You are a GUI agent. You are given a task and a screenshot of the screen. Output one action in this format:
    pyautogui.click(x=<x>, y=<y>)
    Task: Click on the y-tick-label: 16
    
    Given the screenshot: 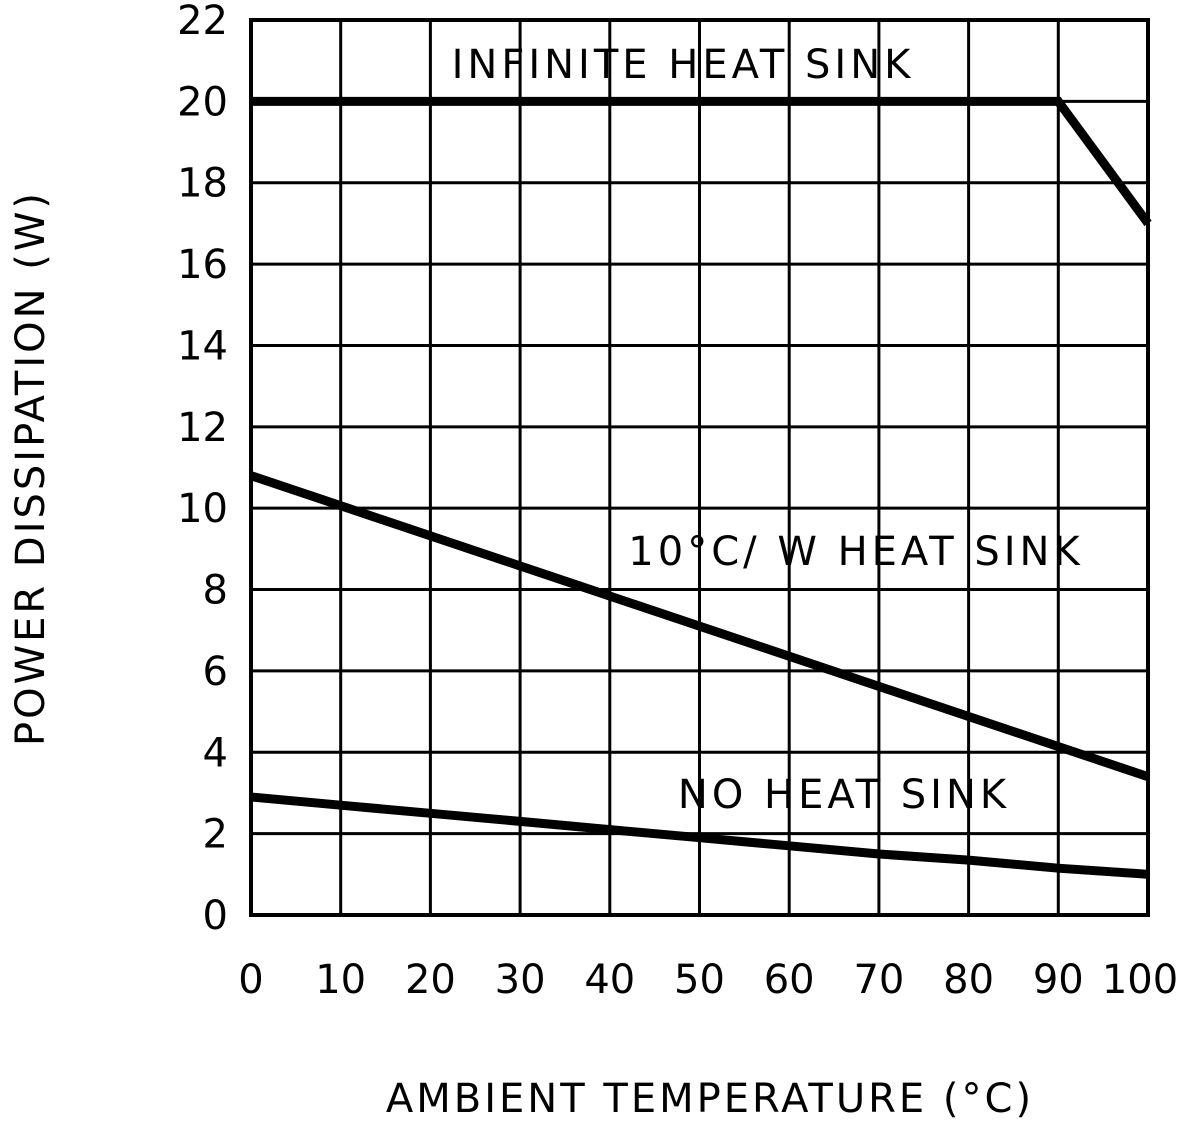 What is the action you would take?
    pyautogui.click(x=202, y=265)
    